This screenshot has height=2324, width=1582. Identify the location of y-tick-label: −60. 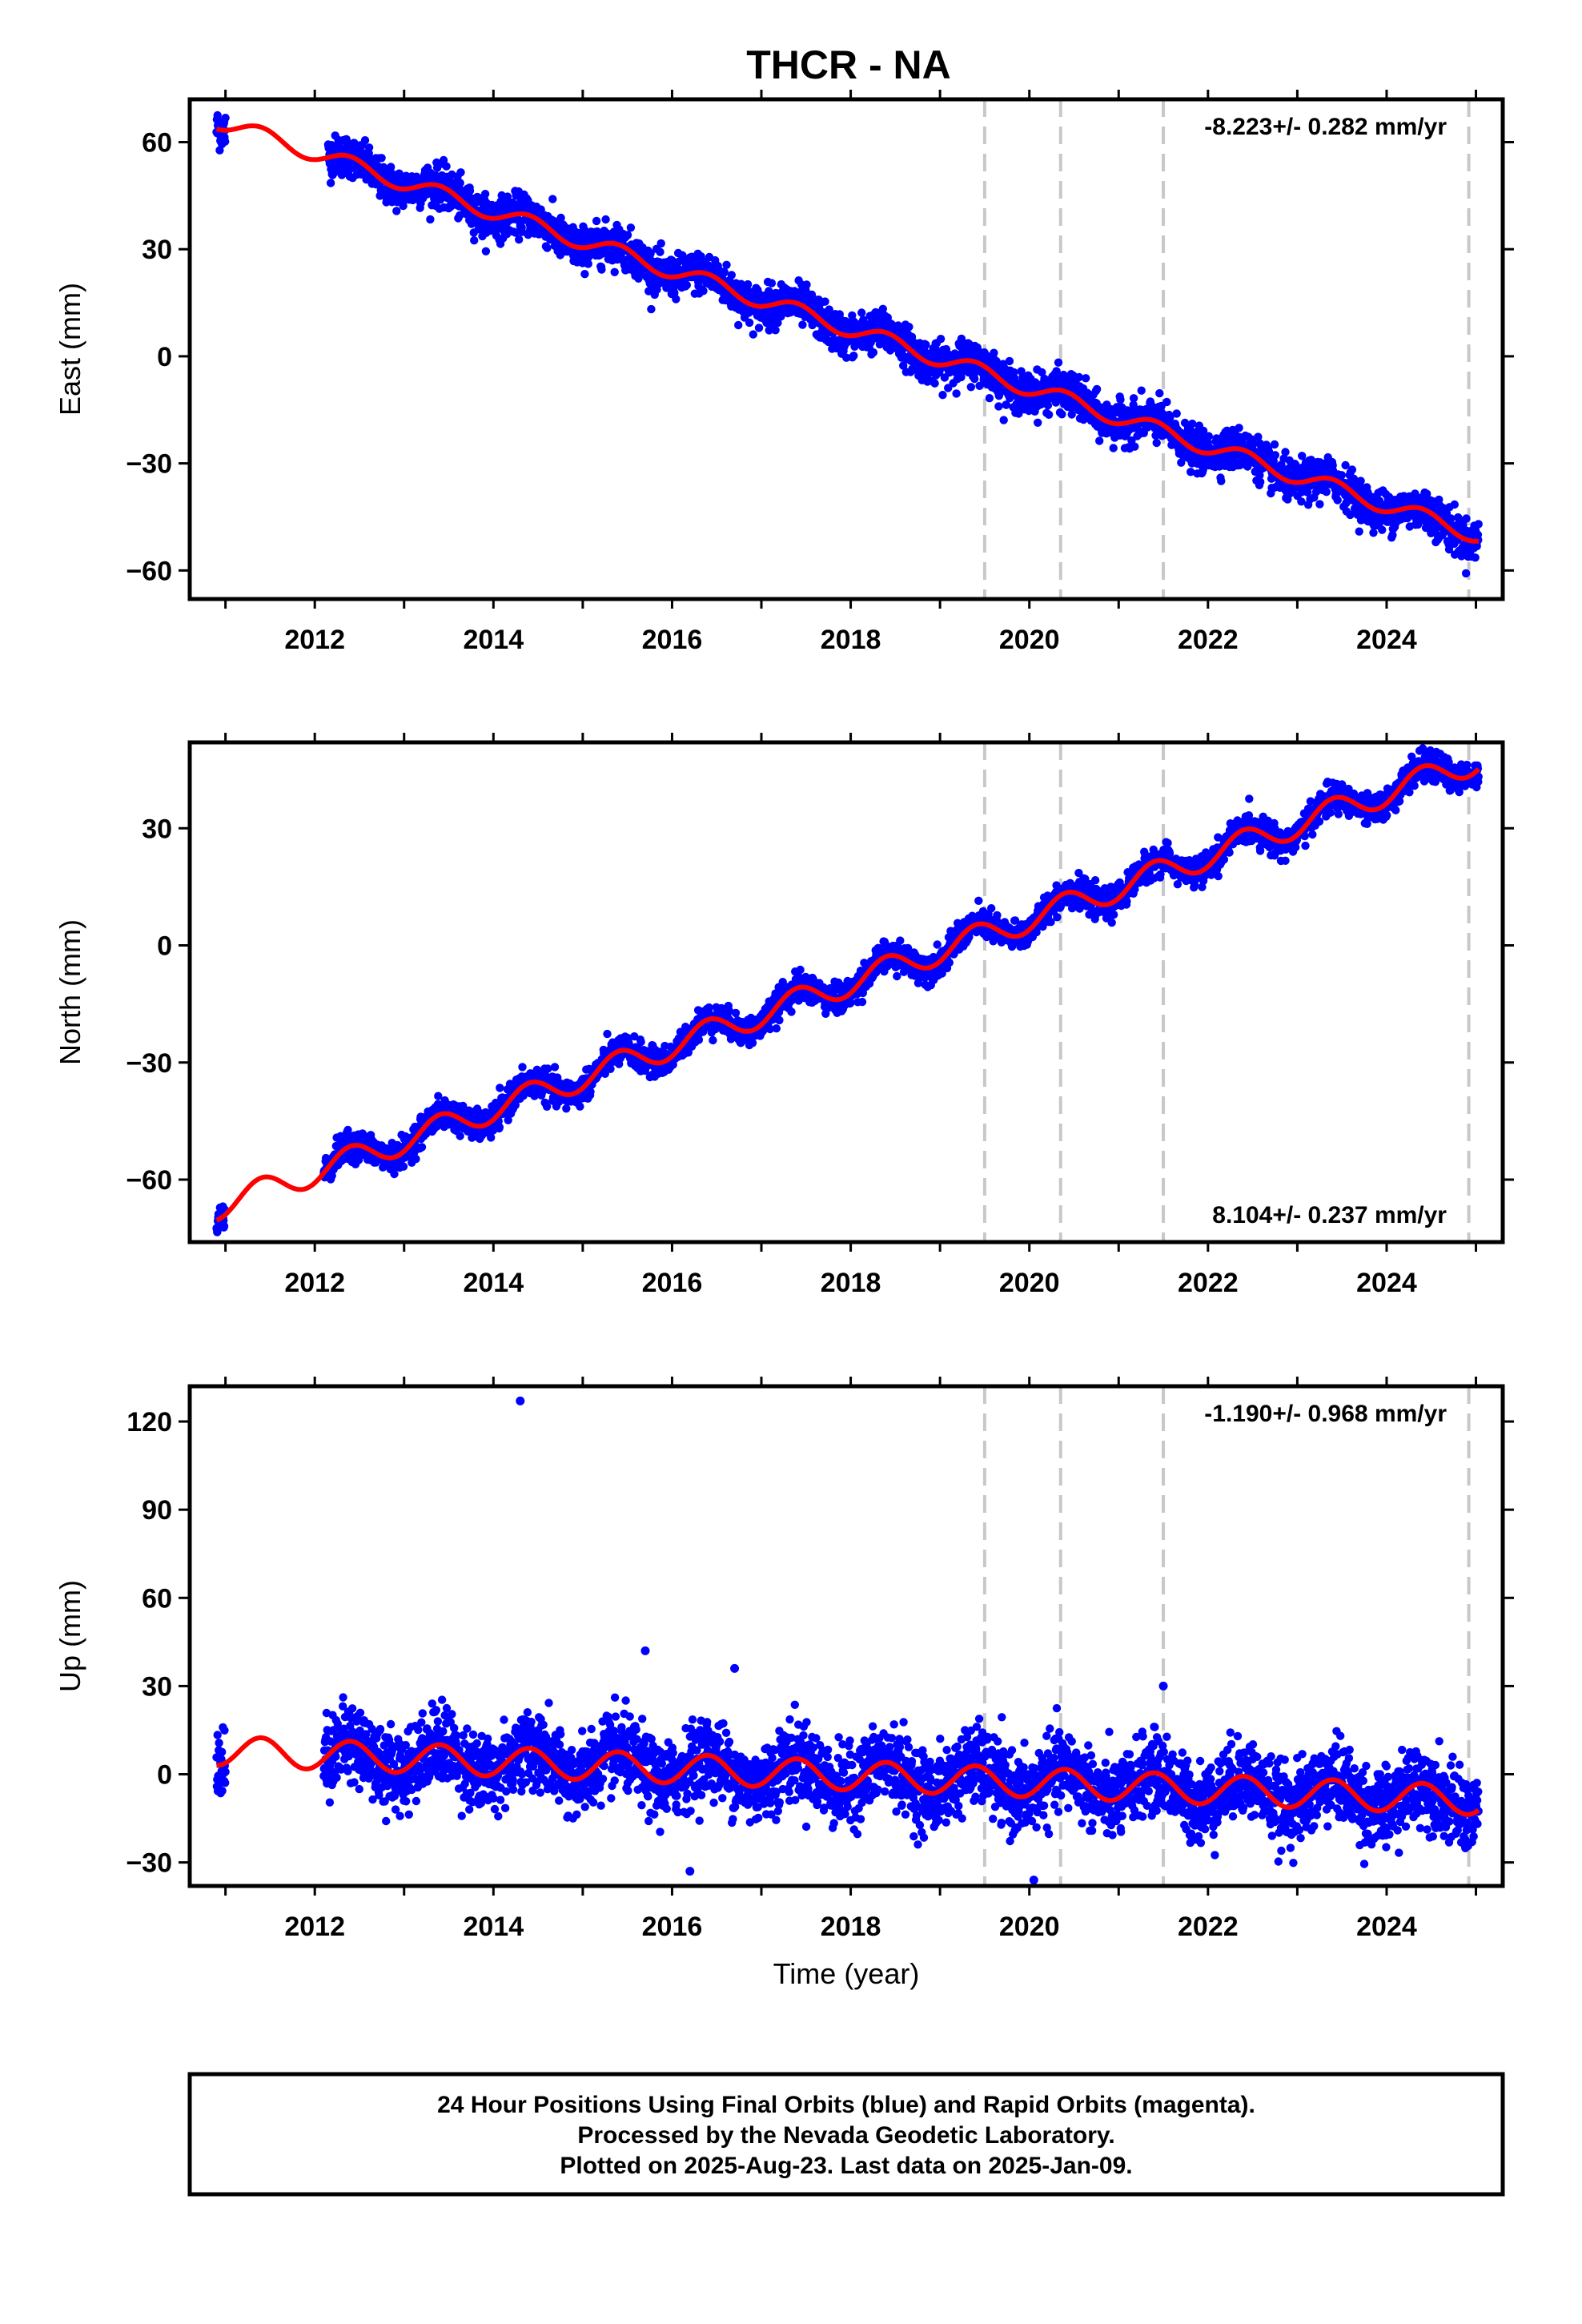
(149, 571).